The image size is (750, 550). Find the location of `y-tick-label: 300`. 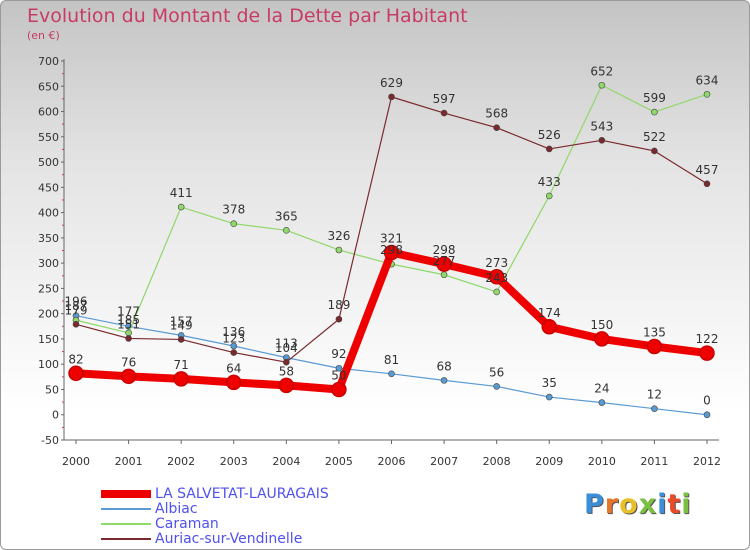

y-tick-label: 300 is located at coordinates (48, 263).